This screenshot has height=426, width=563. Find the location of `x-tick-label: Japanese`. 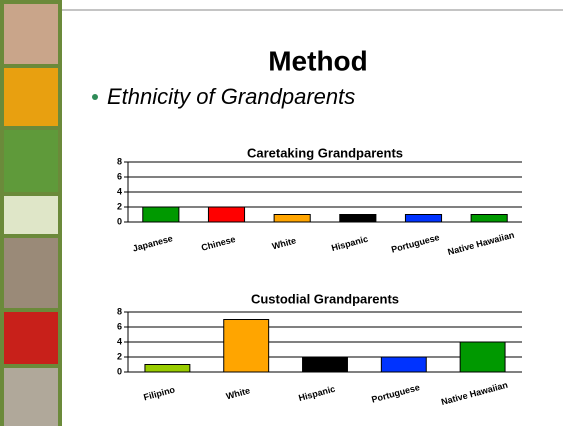

x-tick-label: Japanese is located at coordinates (153, 243).